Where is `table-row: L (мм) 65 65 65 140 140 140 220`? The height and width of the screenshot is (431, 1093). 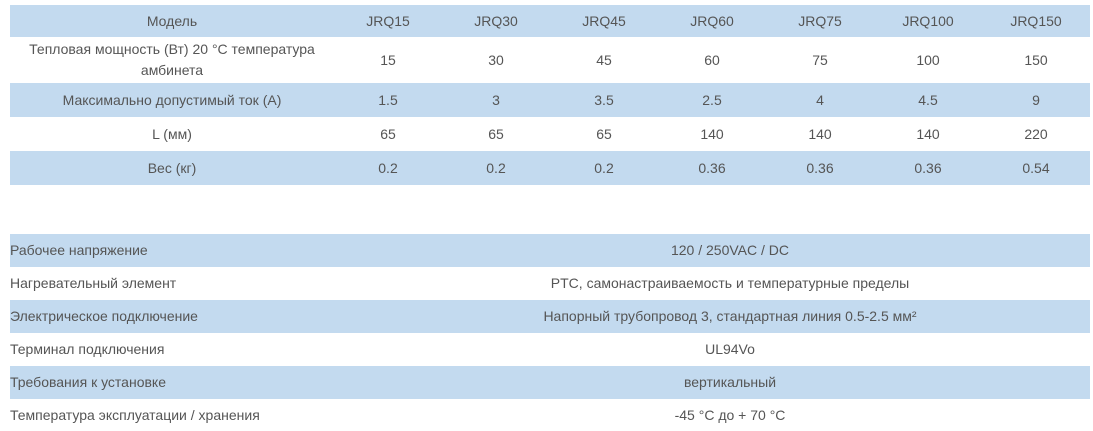
table-row: L (мм) 65 65 65 140 140 140 220 is located at coordinates (550, 134).